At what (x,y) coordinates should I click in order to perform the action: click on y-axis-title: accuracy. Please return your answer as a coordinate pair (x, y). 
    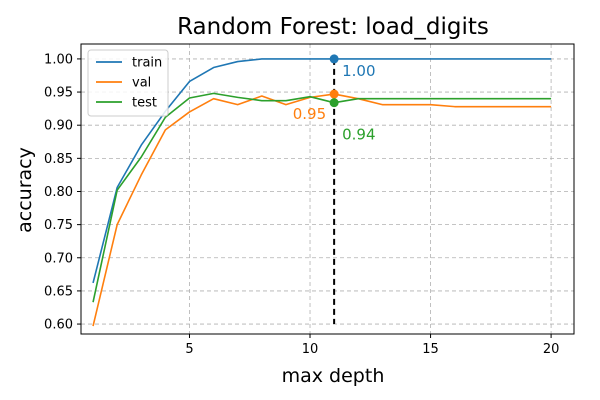
    Looking at the image, I should click on (25, 190).